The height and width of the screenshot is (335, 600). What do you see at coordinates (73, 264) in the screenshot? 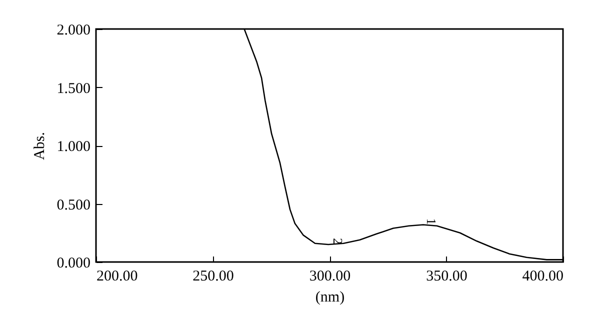
I see `y-tick-label: 0.000` at bounding box center [73, 264].